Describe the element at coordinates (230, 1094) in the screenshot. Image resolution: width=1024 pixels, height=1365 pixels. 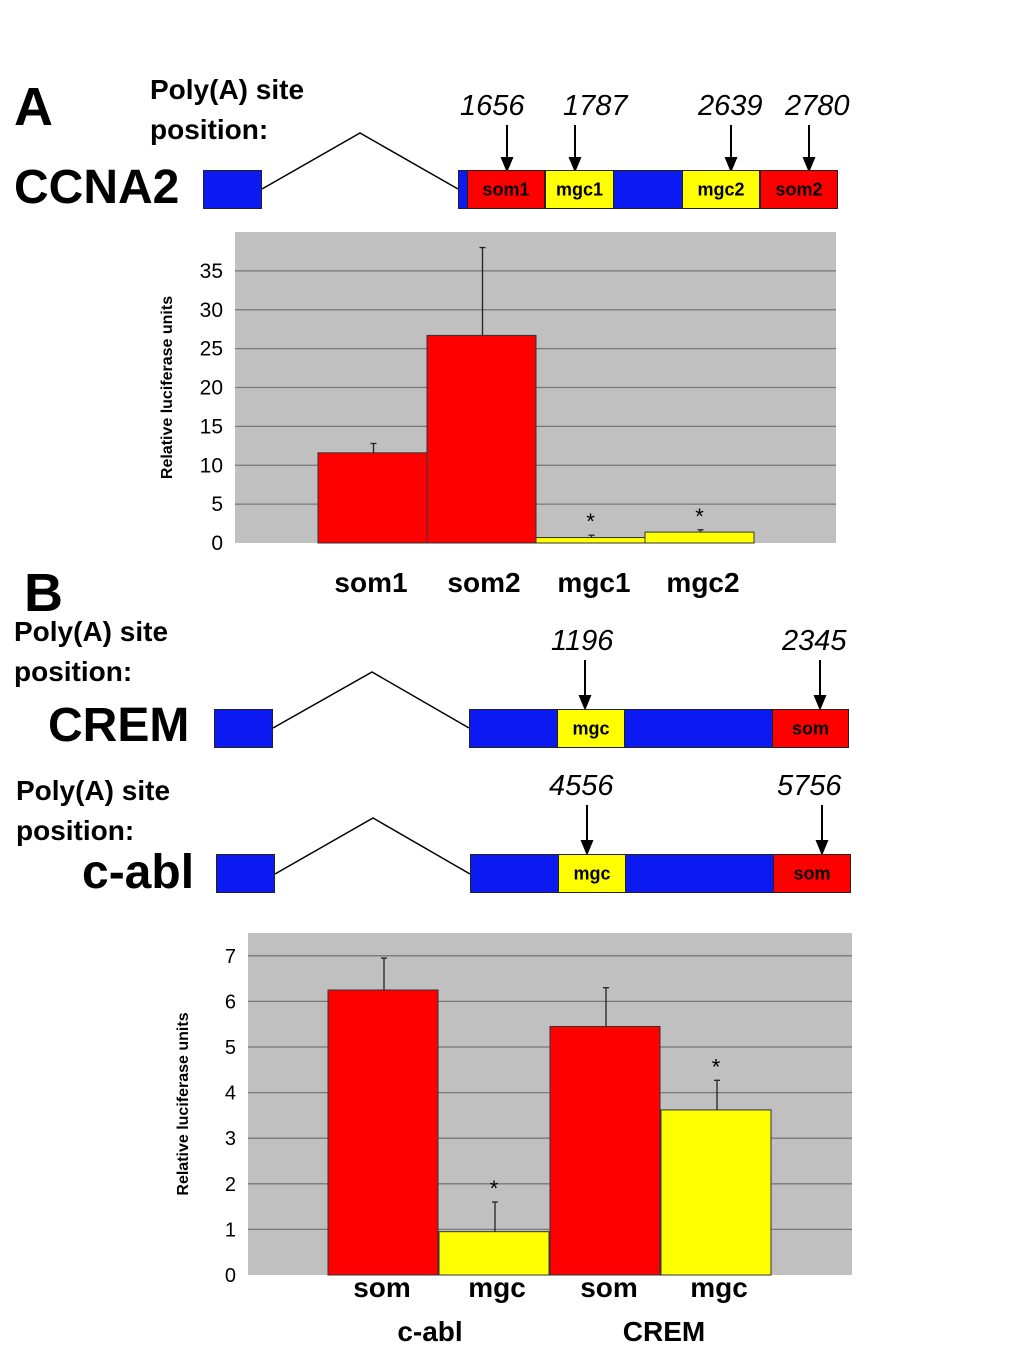
I see `chart-b-y-tick-label: 4` at that location.